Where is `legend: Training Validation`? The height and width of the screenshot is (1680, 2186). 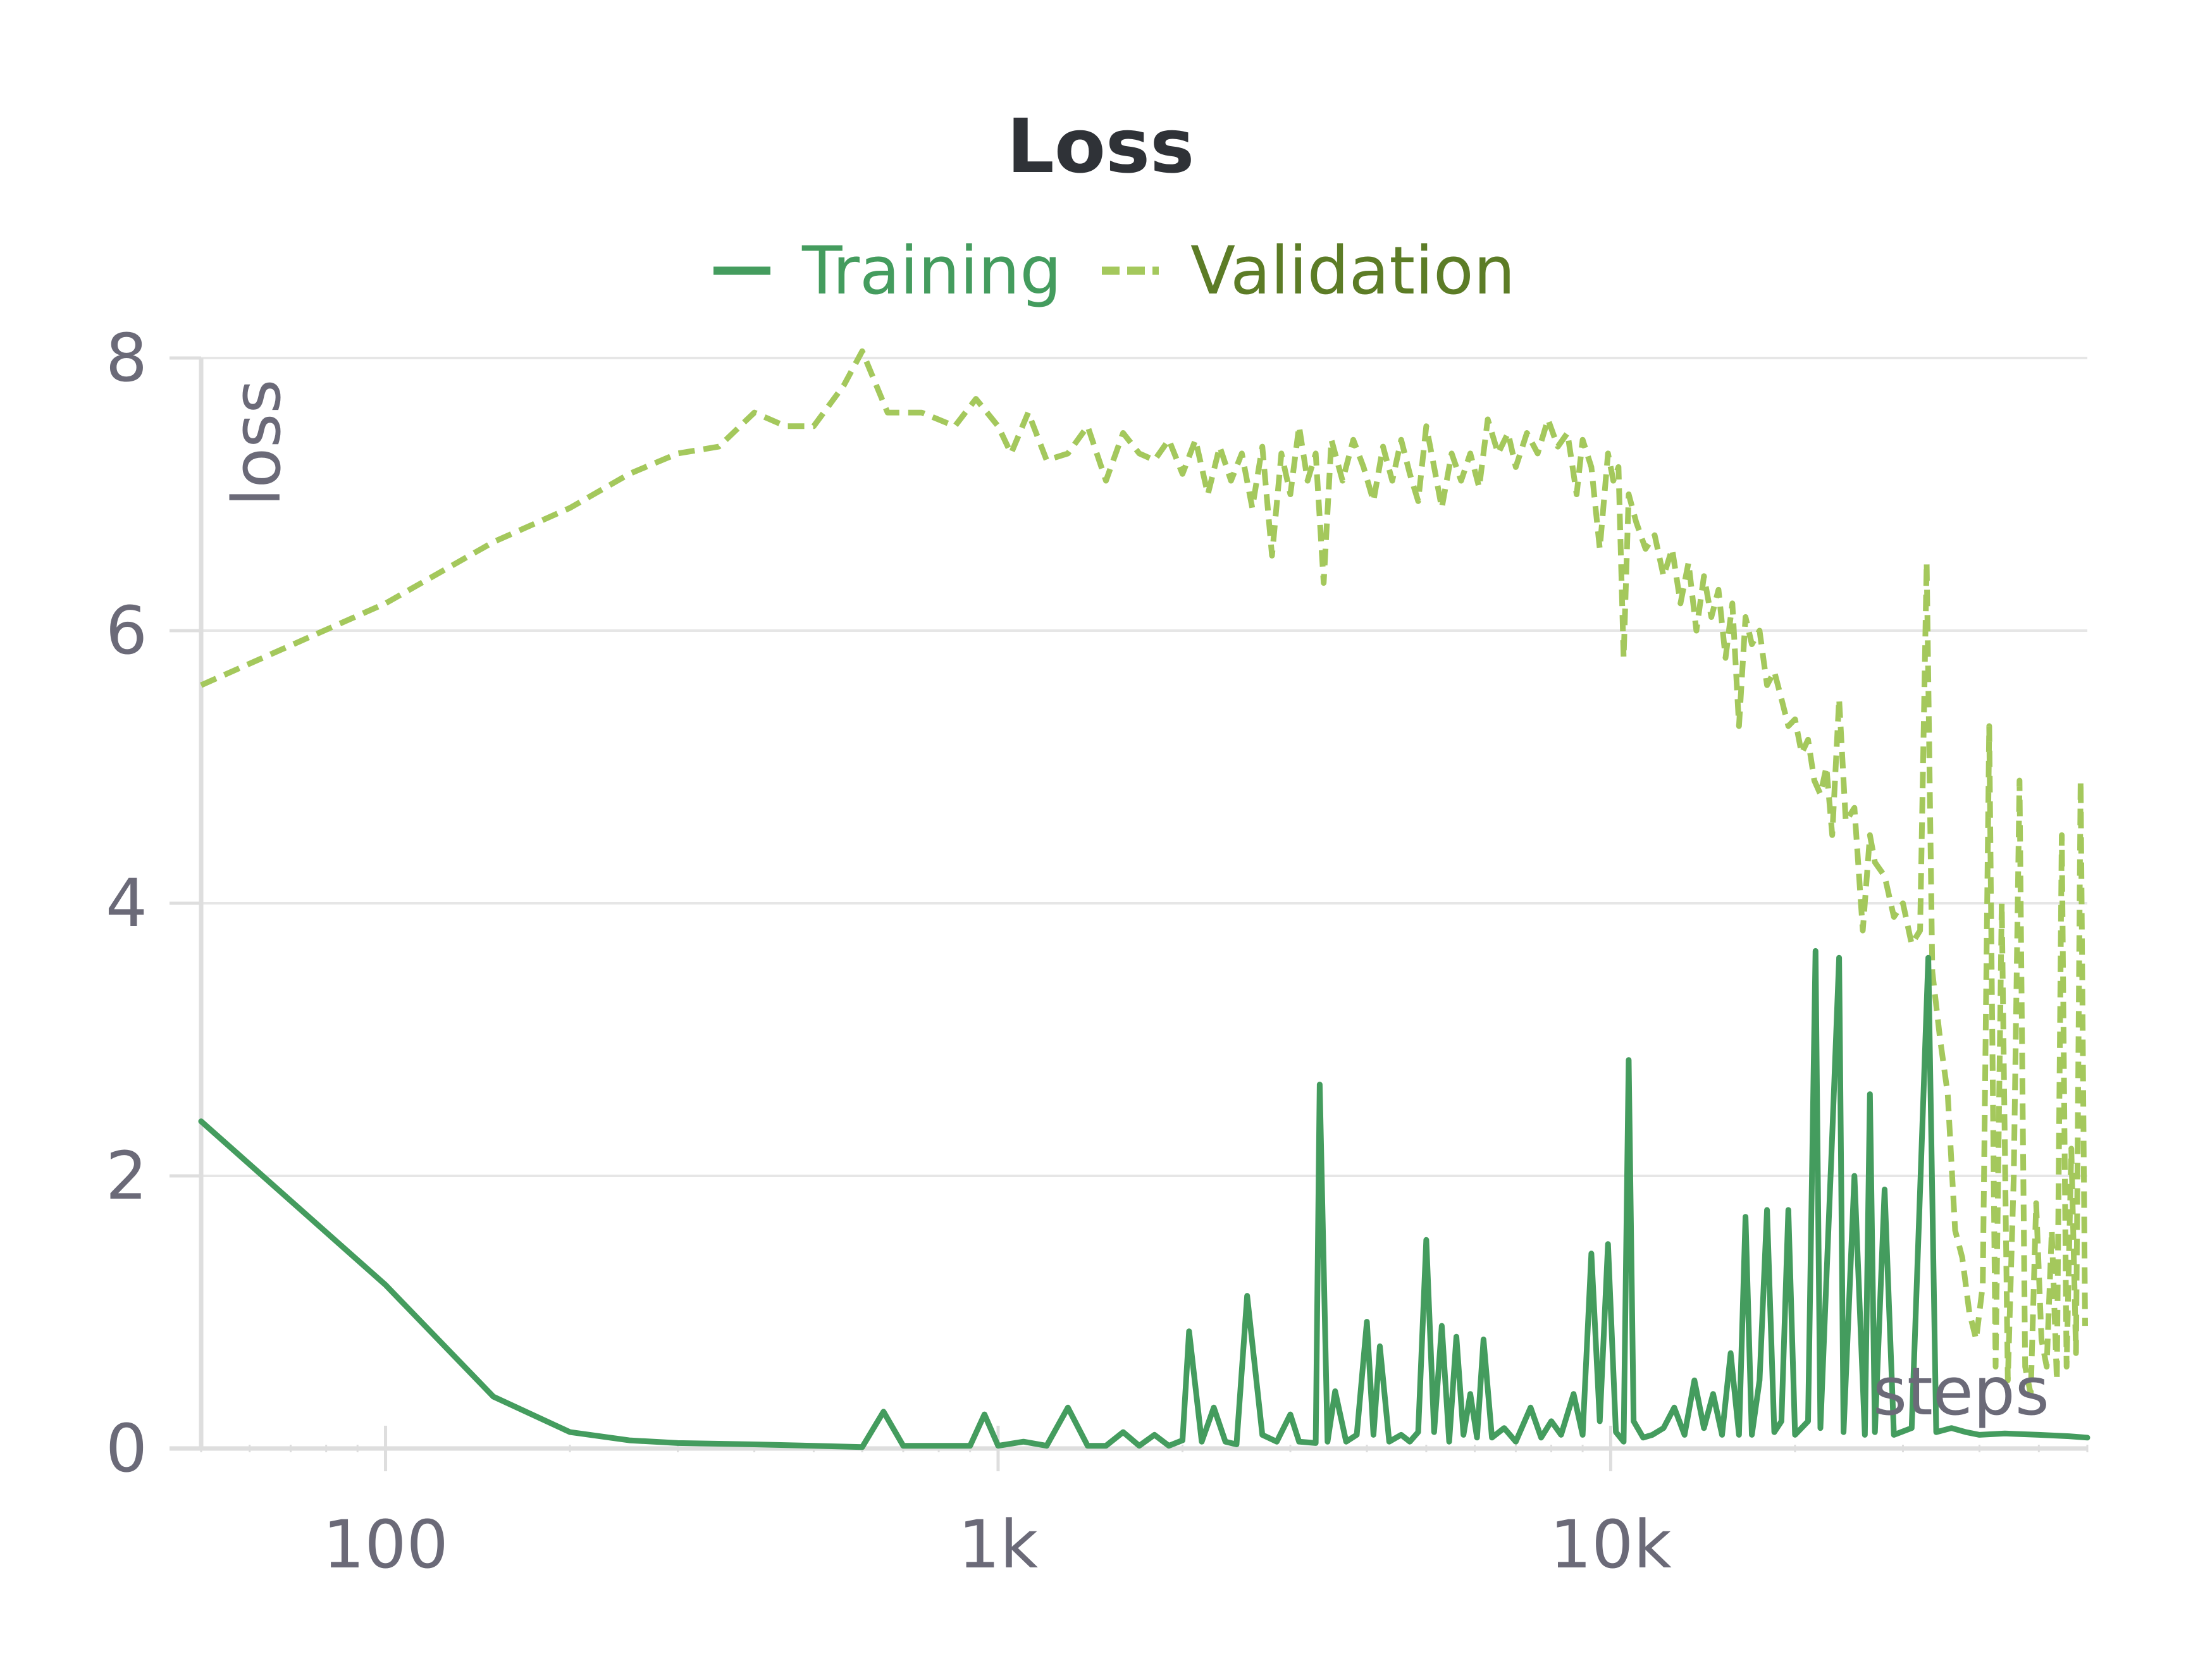
legend: Training Validation is located at coordinates (1114, 270).